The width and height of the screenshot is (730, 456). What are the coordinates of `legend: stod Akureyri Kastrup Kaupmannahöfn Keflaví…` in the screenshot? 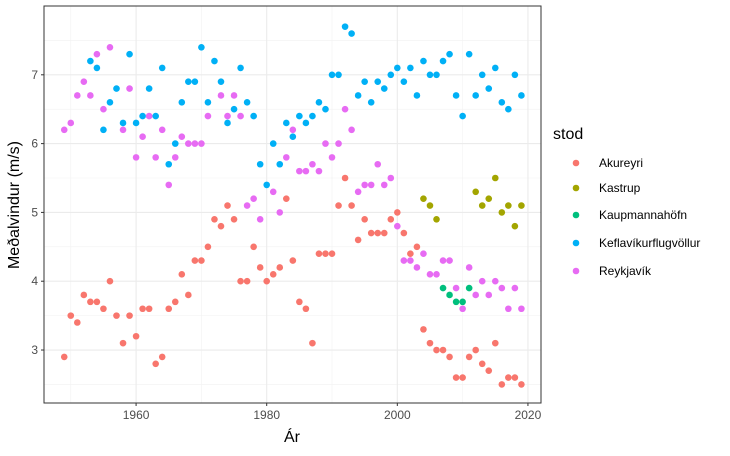 It's located at (626, 202).